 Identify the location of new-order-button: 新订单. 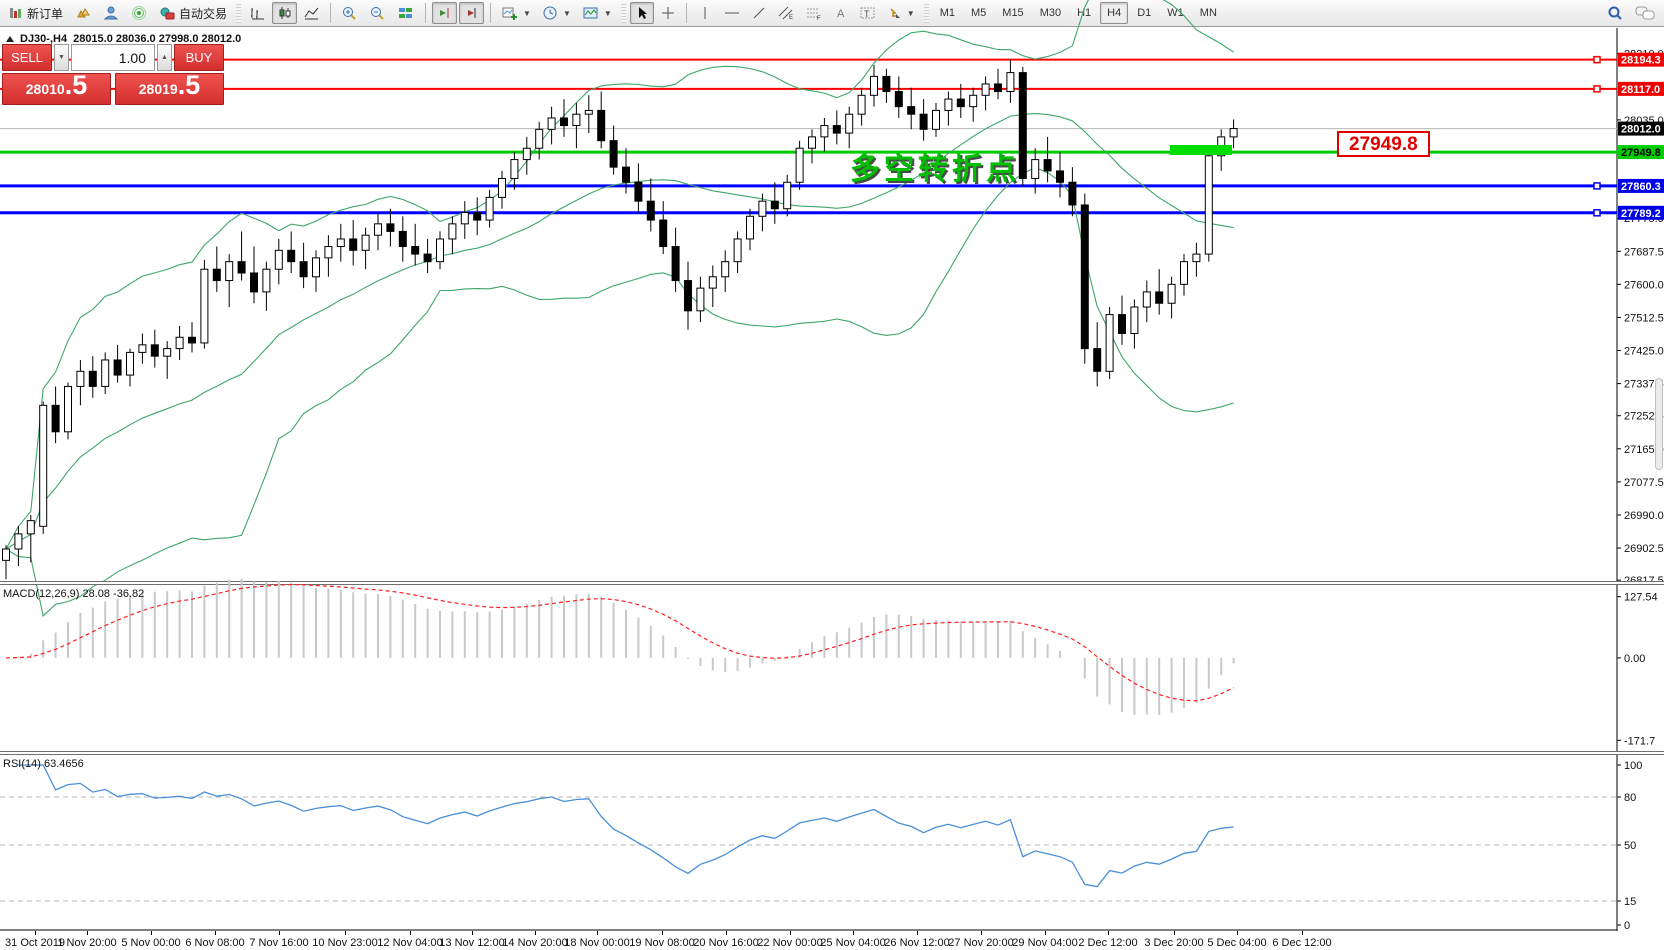
(36, 13).